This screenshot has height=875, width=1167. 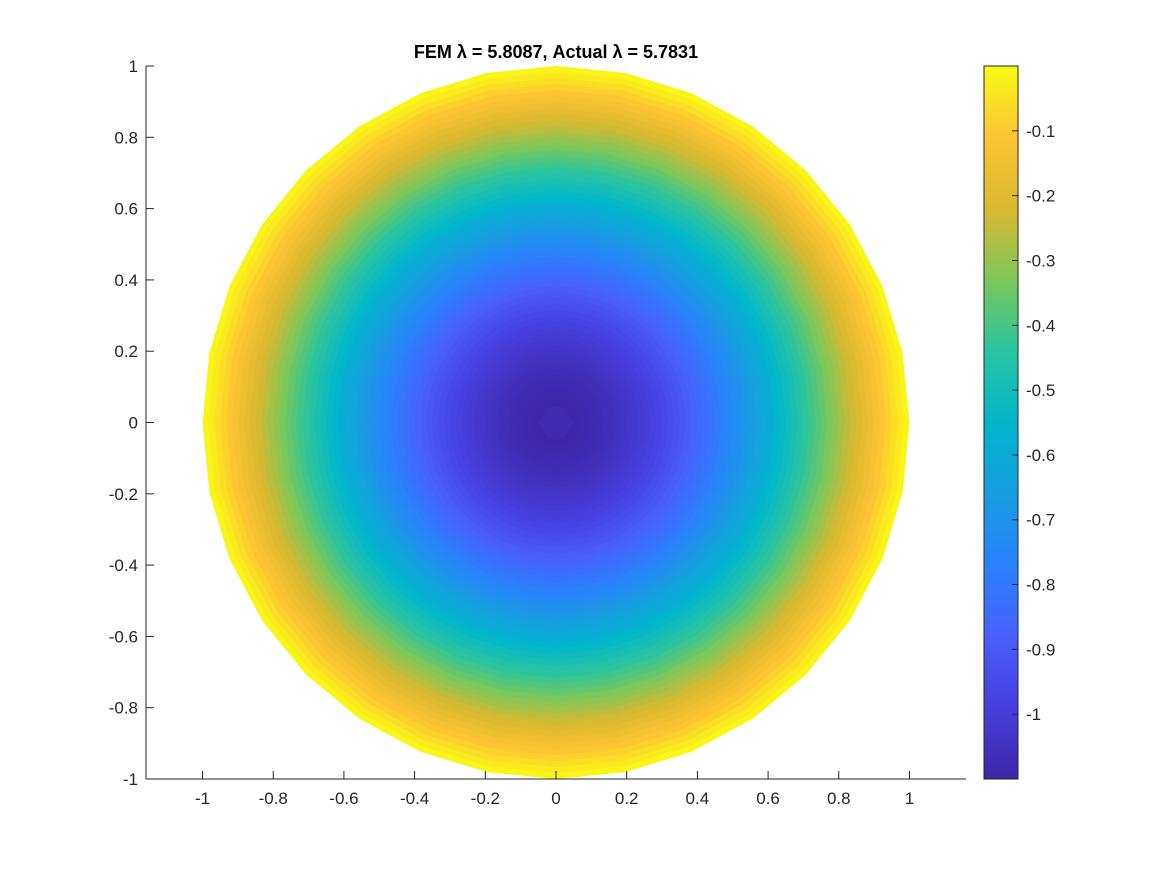 I want to click on chart-title: FEM λ = 5.8087, Actual λ = 5.7831, so click(x=556, y=52).